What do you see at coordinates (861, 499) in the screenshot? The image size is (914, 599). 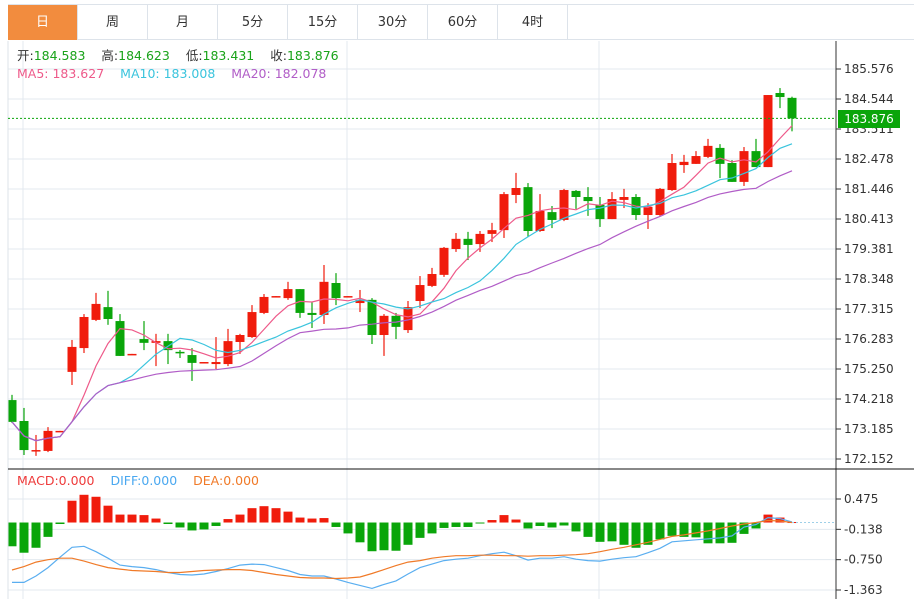 I see `macd-axis-label: 0.475` at bounding box center [861, 499].